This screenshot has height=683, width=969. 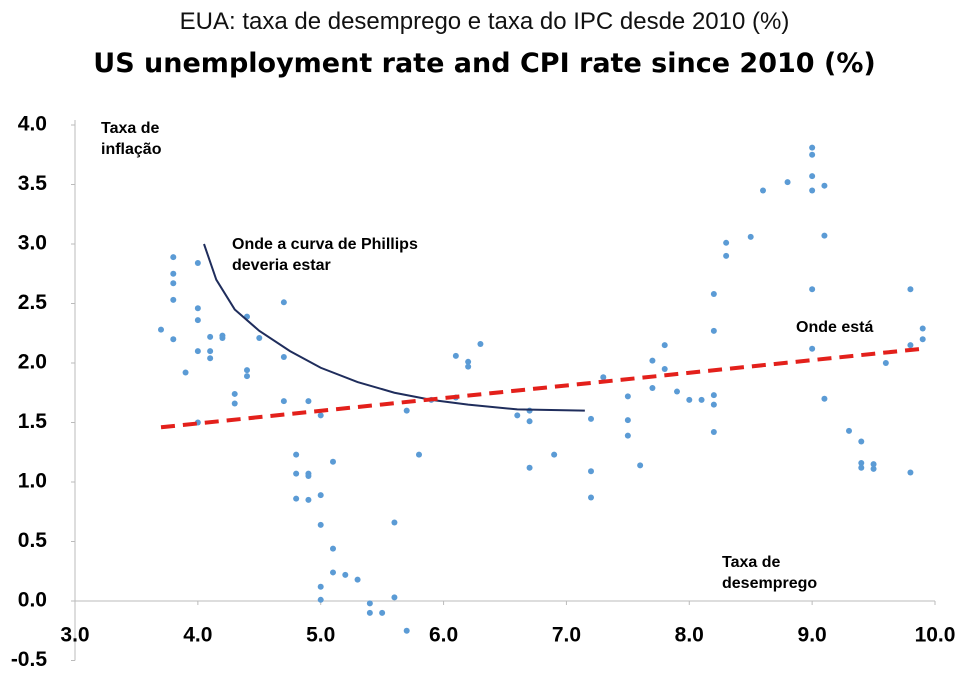 I want to click on x-tick-label: 8.0, so click(x=689, y=635).